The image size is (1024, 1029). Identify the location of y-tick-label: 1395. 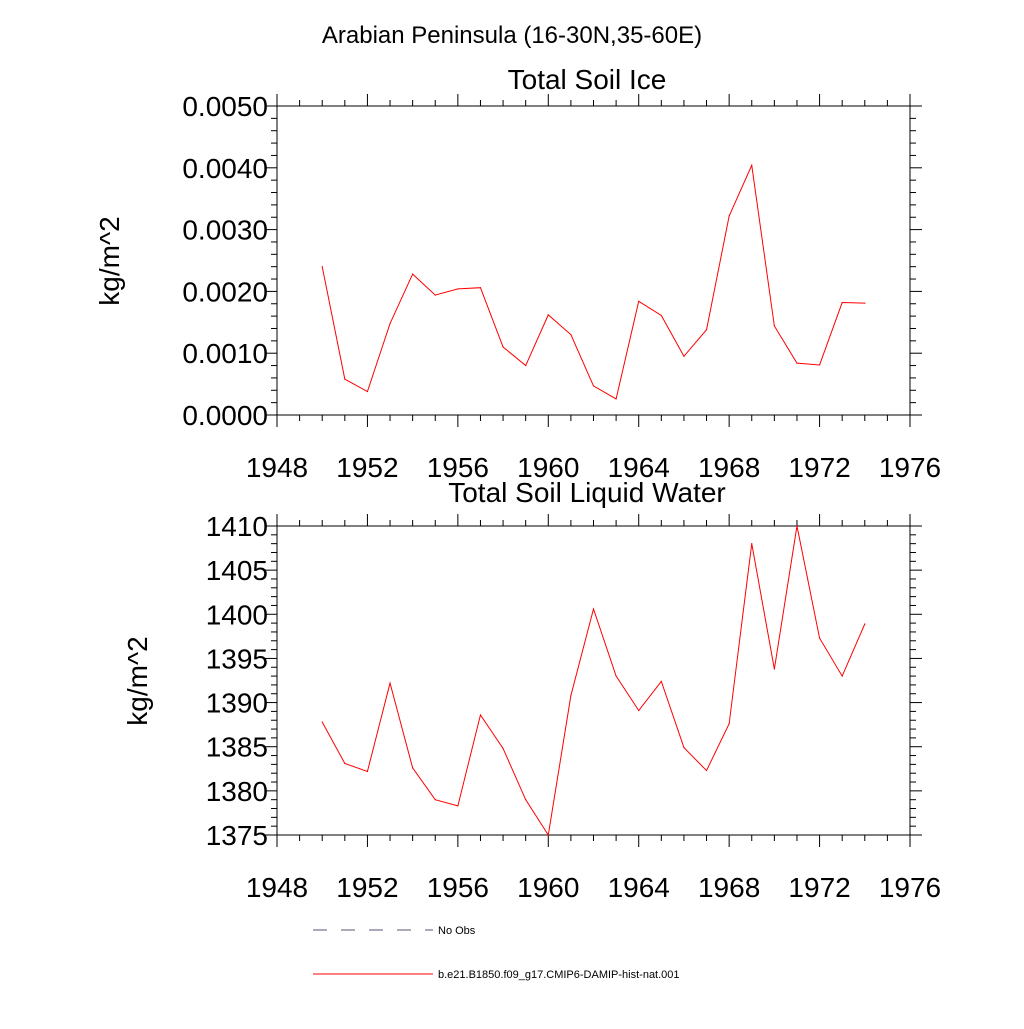
(237, 658).